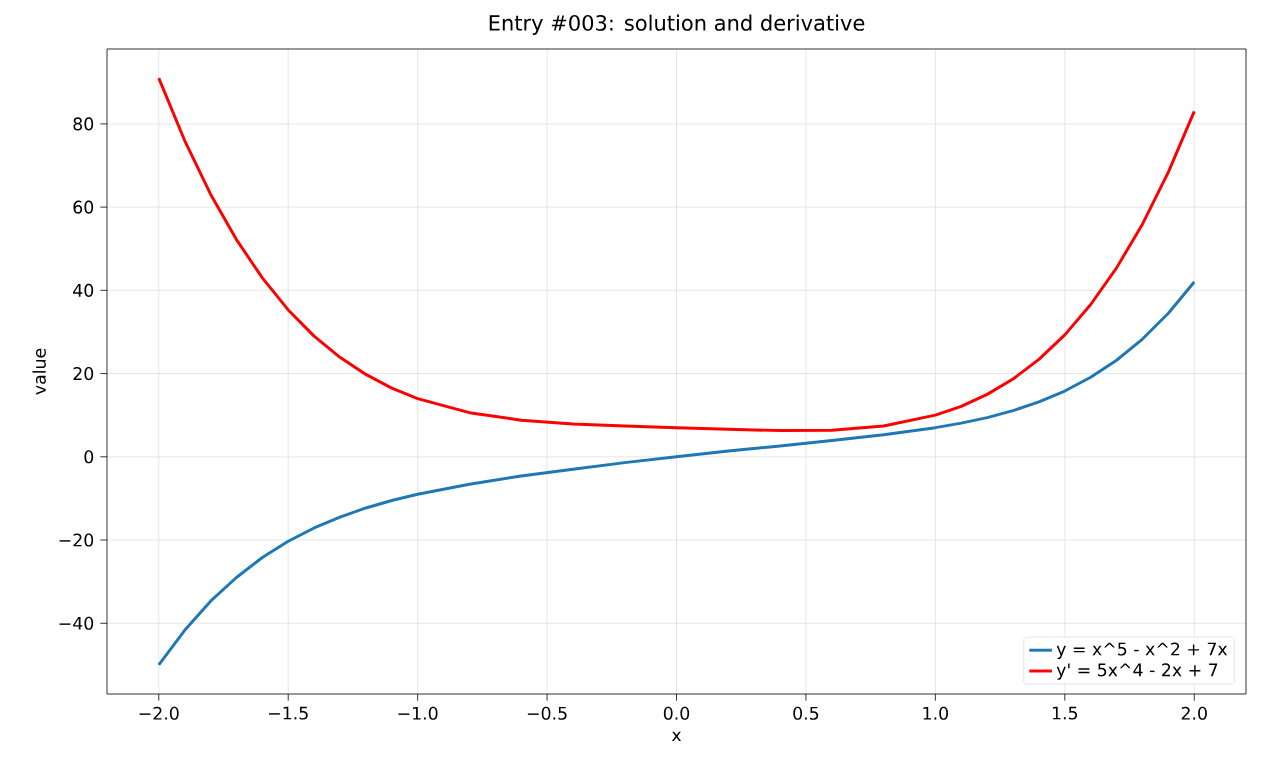 This screenshot has width=1262, height=776. I want to click on x-tick-label: −2.0, so click(159, 713).